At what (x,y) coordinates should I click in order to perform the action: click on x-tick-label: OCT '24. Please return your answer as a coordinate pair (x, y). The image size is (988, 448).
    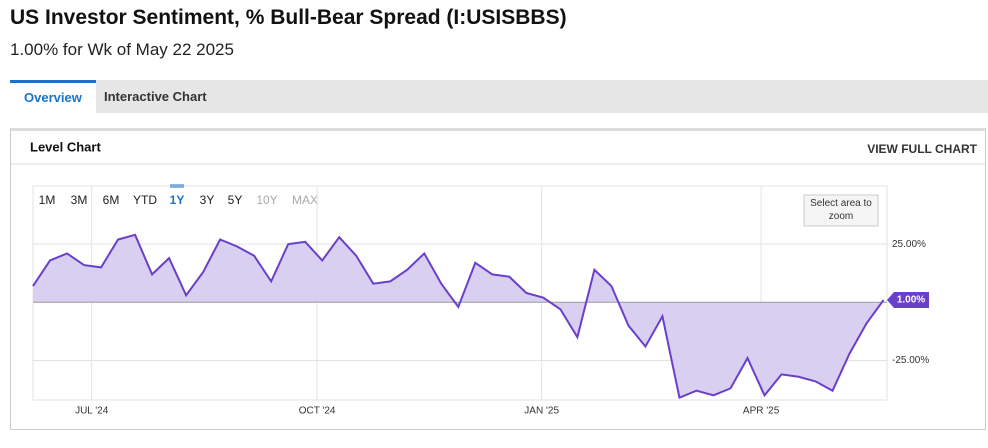
    Looking at the image, I should click on (317, 411).